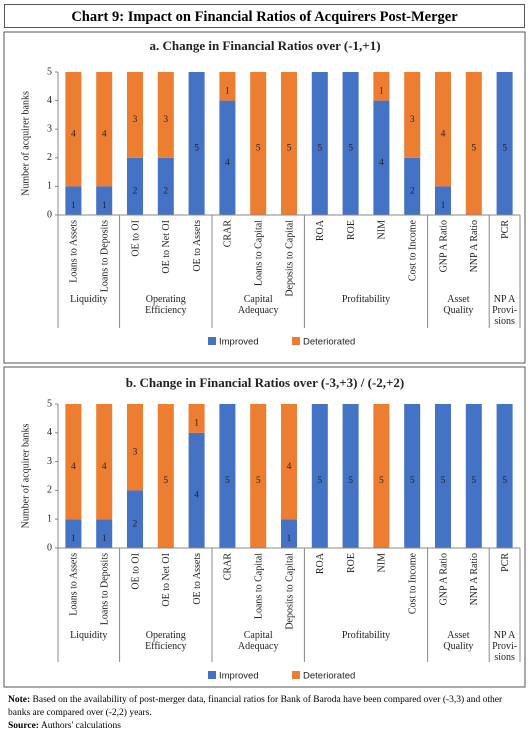 The image size is (531, 747). What do you see at coordinates (382, 230) in the screenshot?
I see `x-tick-label: NIM` at bounding box center [382, 230].